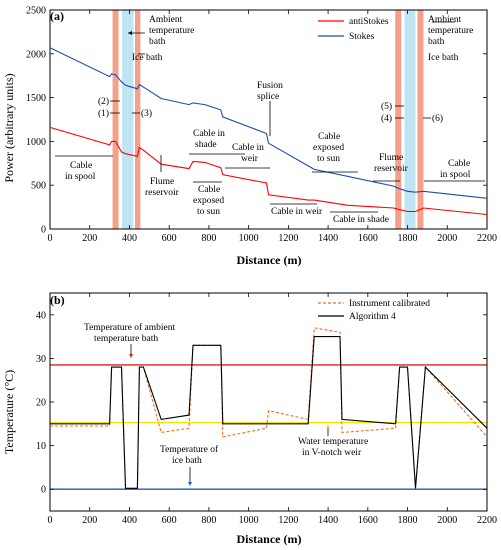 This screenshot has height=550, width=501. Describe the element at coordinates (57, 16) in the screenshot. I see `panel-a-label: (a)` at that location.